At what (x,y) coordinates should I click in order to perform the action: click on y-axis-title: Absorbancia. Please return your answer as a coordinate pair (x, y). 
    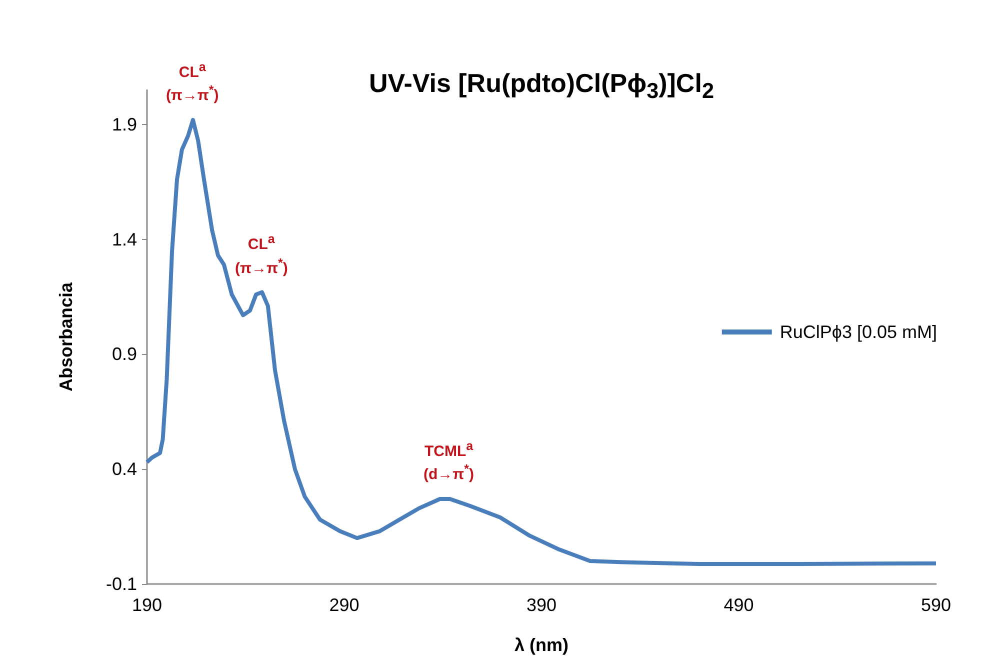
    Looking at the image, I should click on (66, 337).